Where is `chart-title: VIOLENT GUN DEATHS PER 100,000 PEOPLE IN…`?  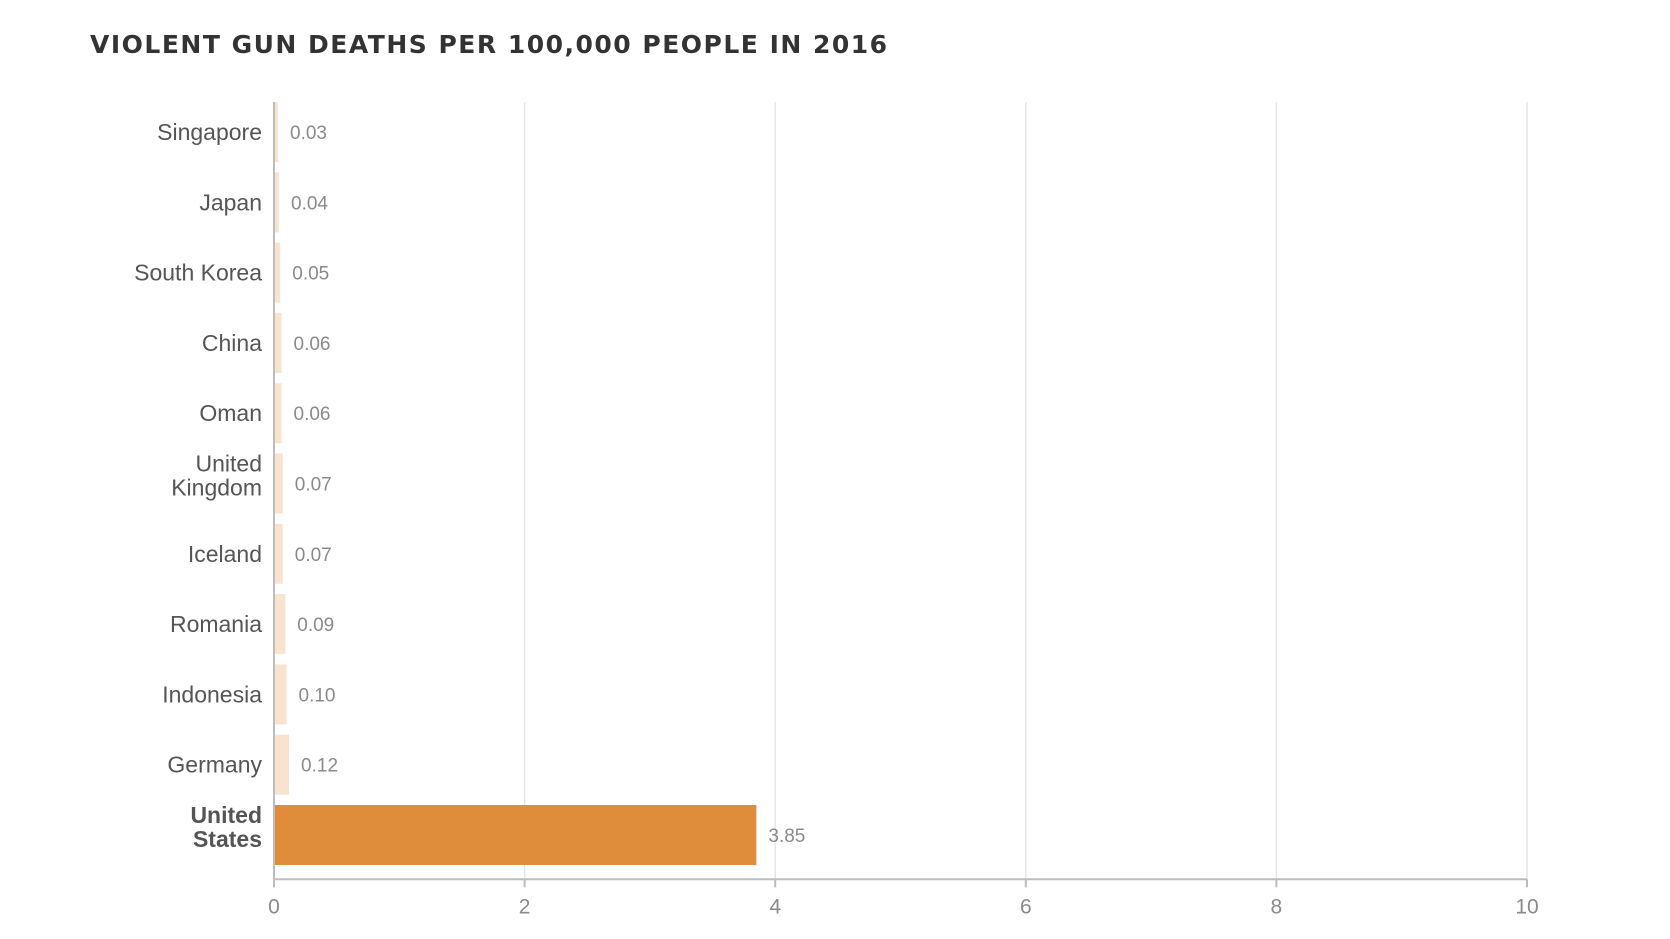 chart-title: VIOLENT GUN DEATHS PER 100,000 PEOPLE IN… is located at coordinates (489, 44).